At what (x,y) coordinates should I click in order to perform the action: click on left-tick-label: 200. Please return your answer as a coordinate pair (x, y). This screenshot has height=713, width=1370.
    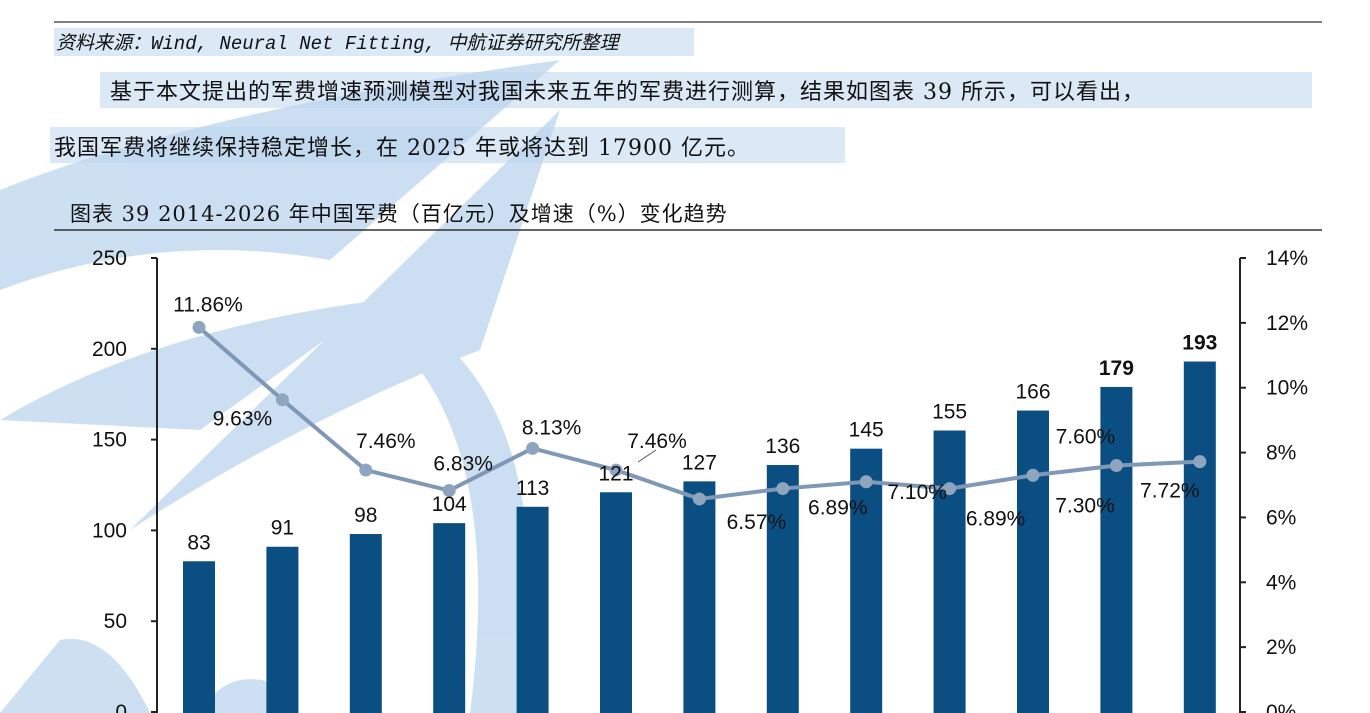
    Looking at the image, I should click on (109, 349).